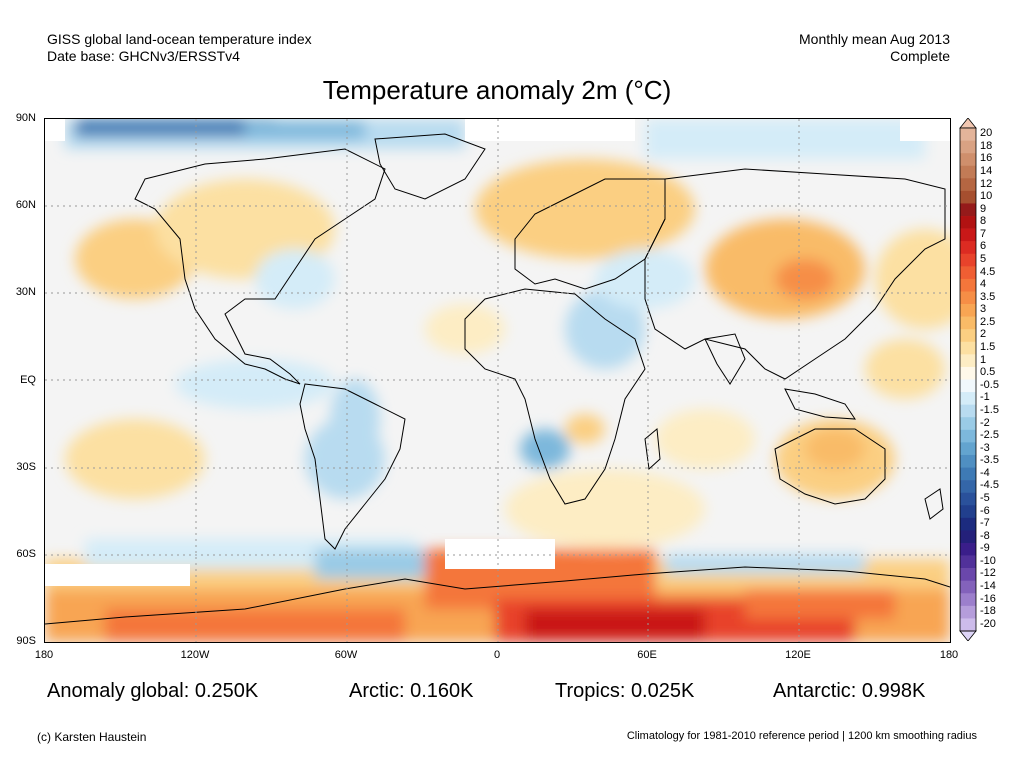  Describe the element at coordinates (985, 535) in the screenshot. I see `legend-label: -8` at that location.